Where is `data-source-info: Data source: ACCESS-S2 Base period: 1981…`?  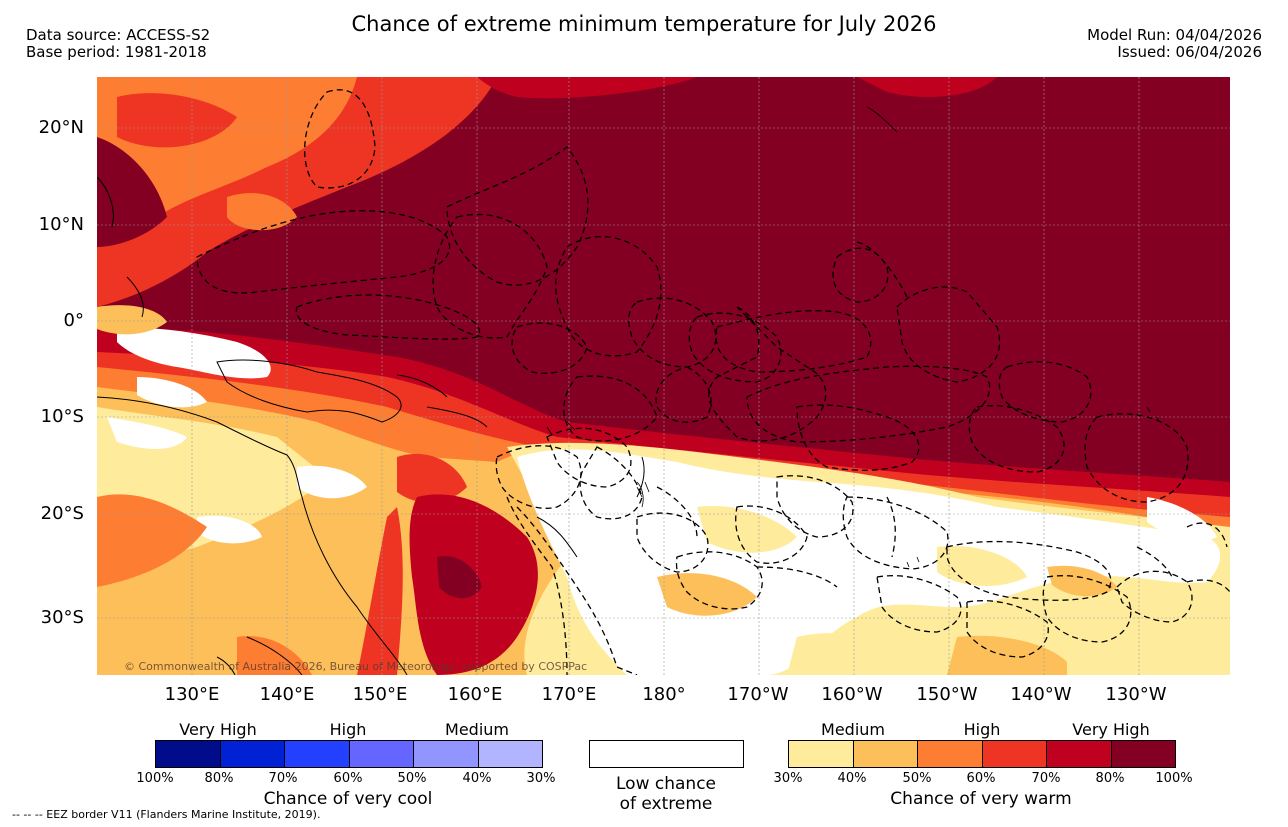
data-source-info: Data source: ACCESS-S2 Base period: 1981… is located at coordinates (118, 44).